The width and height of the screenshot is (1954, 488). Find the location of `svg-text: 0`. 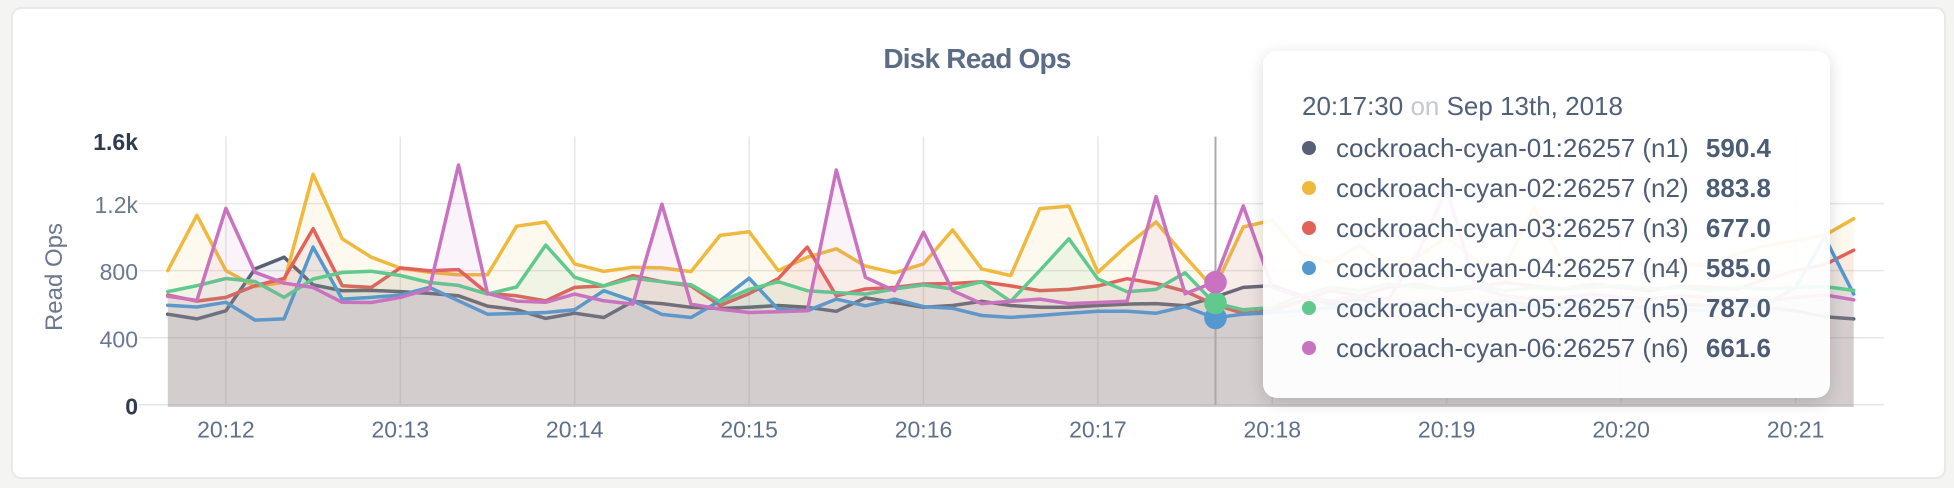

svg-text: 0 is located at coordinates (131, 406).